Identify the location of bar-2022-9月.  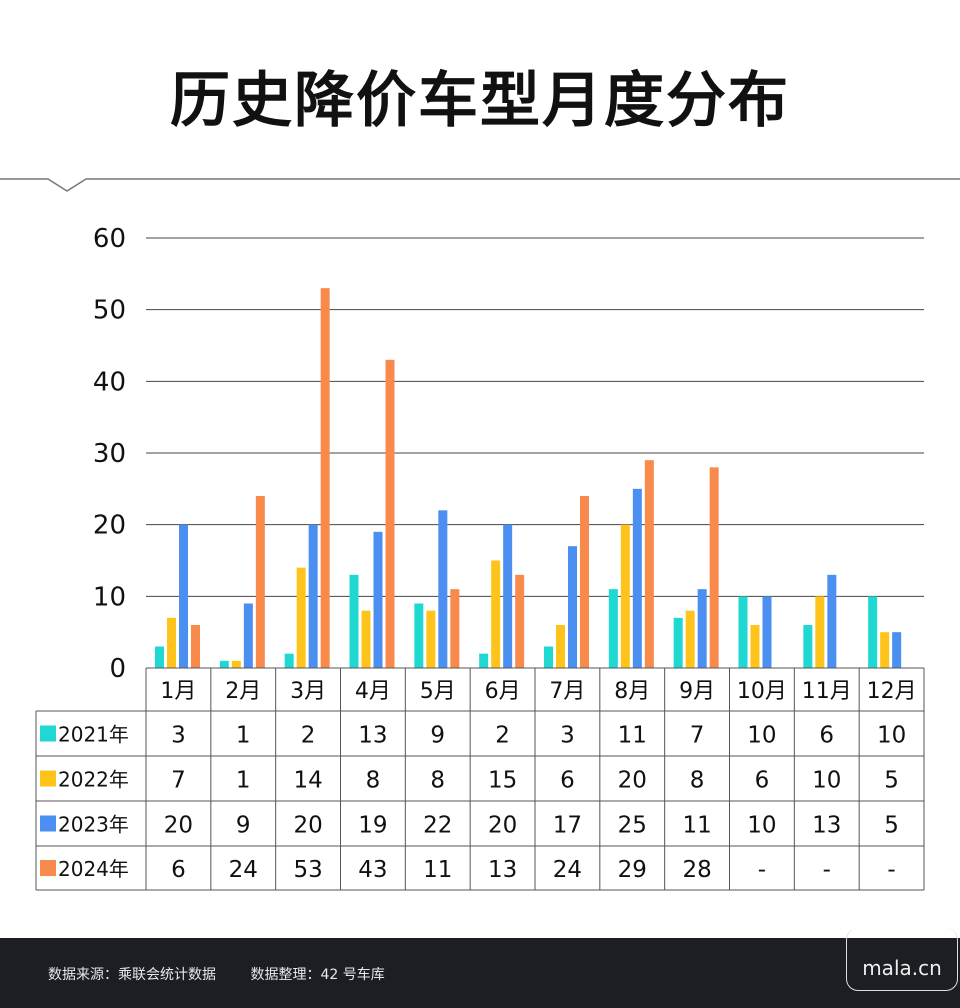
(690, 639).